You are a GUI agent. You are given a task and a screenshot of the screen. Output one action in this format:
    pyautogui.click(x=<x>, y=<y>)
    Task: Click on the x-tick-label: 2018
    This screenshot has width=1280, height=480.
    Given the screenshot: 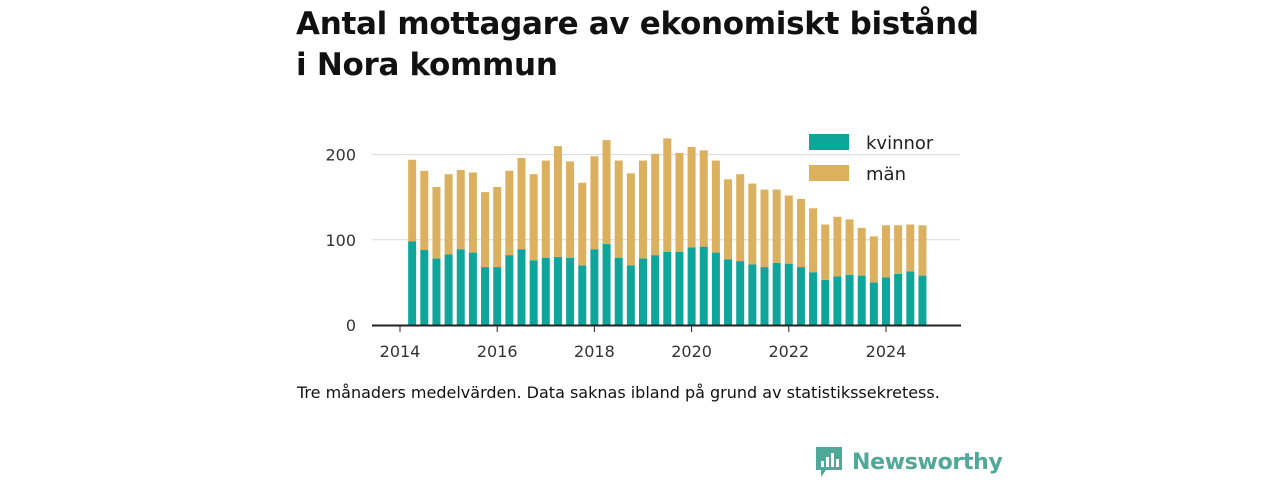 What is the action you would take?
    pyautogui.click(x=594, y=351)
    